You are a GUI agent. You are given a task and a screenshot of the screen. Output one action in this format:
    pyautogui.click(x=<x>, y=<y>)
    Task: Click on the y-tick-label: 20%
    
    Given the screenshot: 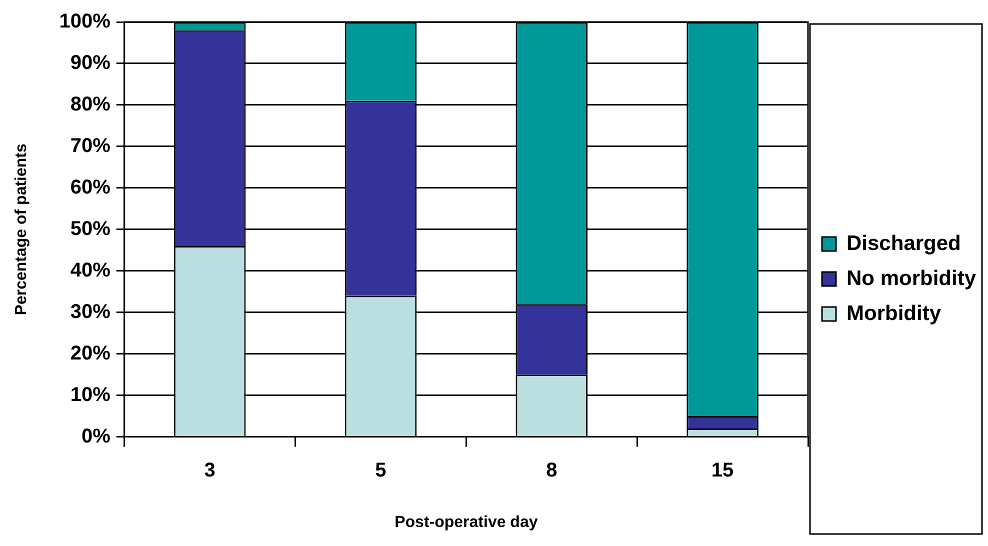 What is the action you would take?
    pyautogui.click(x=90, y=353)
    